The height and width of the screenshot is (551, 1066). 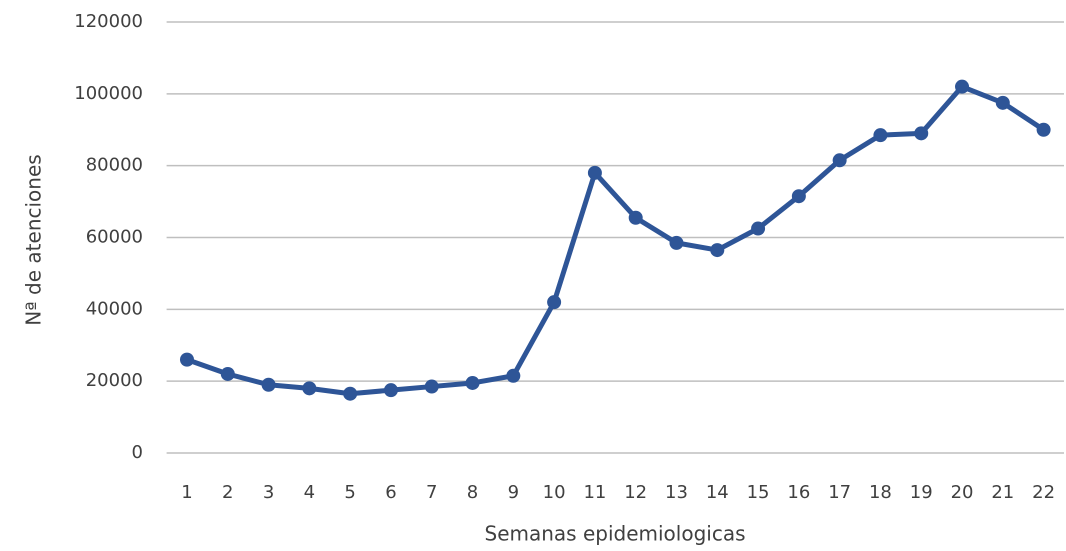 I want to click on x-tick-label: 19, so click(x=921, y=492).